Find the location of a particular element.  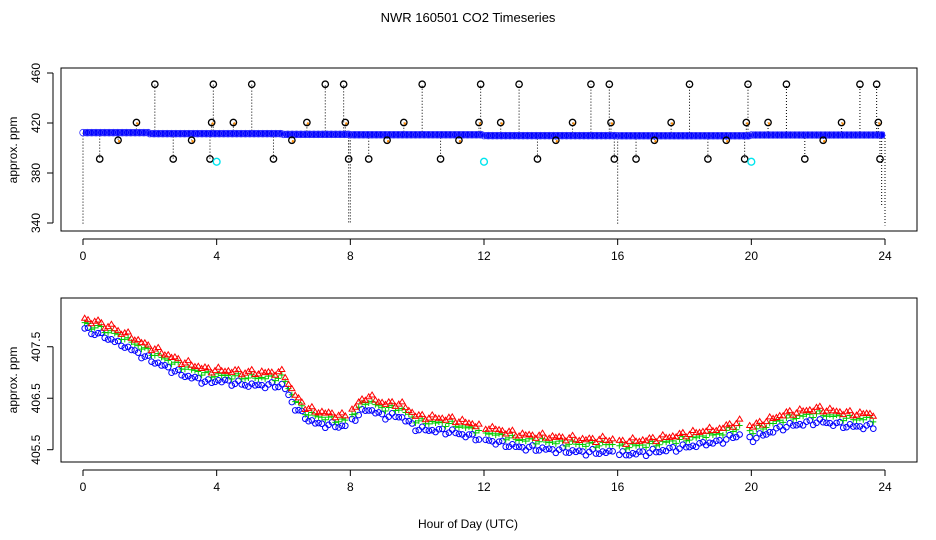

top-y-axis-label: approx. ppm is located at coordinates (13, 150).